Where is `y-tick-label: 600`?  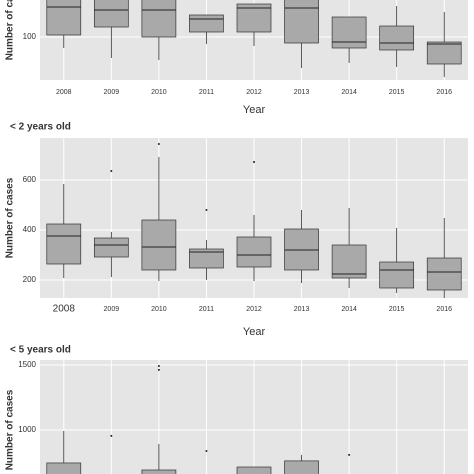 y-tick-label: 600 is located at coordinates (30, 179).